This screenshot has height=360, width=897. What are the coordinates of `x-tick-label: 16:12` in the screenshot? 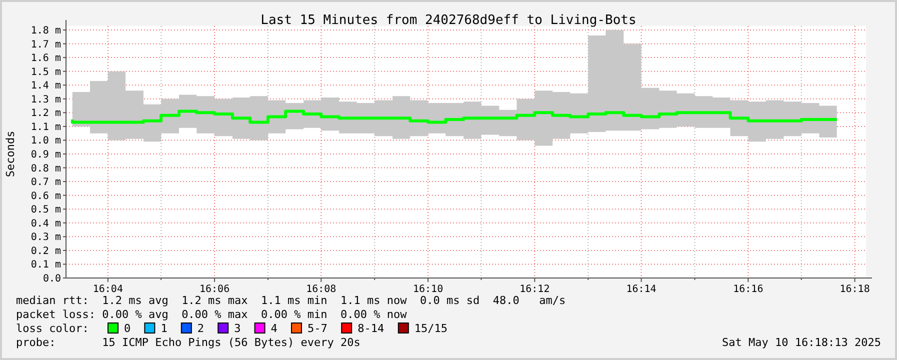 It's located at (535, 289).